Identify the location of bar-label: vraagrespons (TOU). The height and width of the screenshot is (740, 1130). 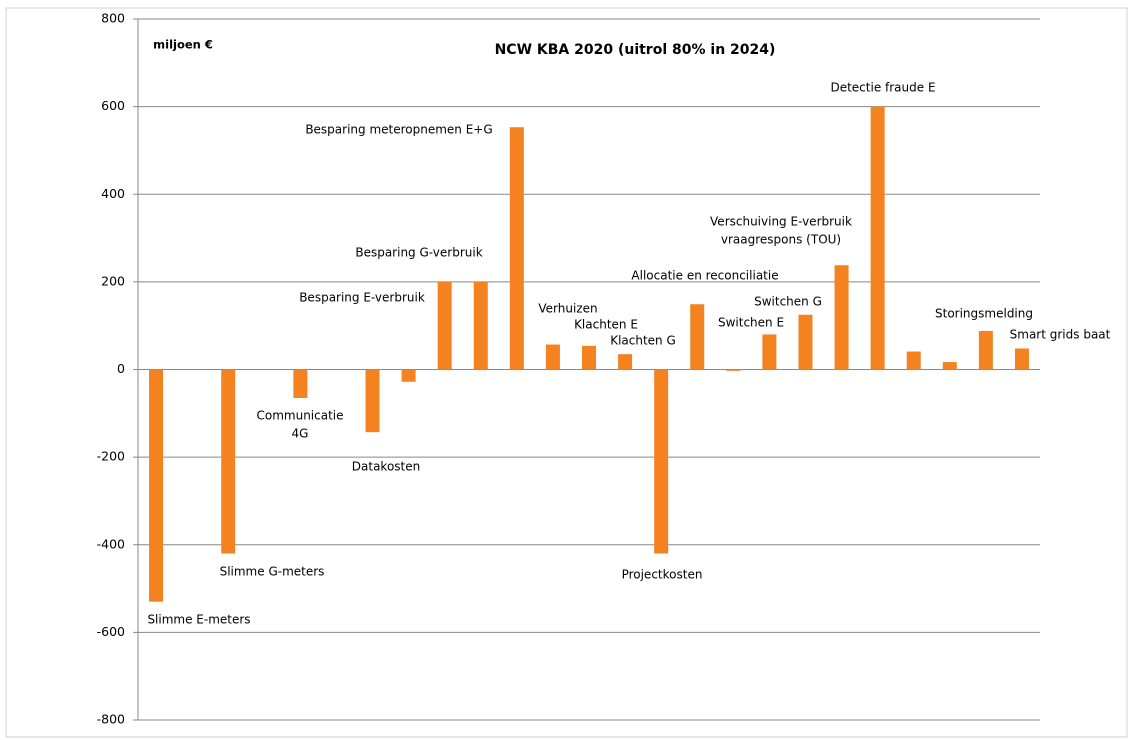
(781, 240).